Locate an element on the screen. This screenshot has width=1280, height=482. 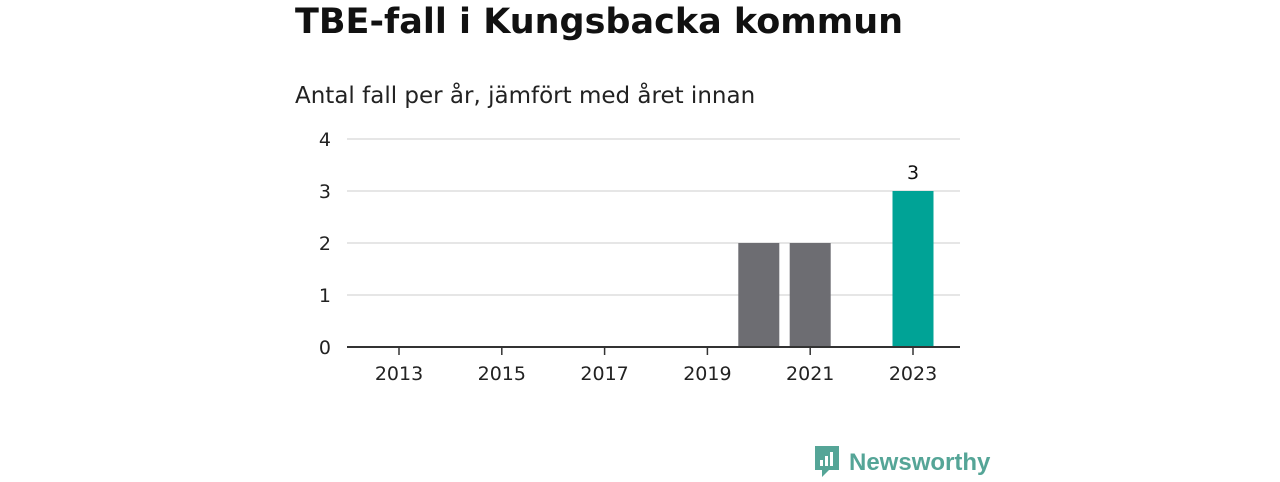
y-tick-label: 2 is located at coordinates (325, 244).